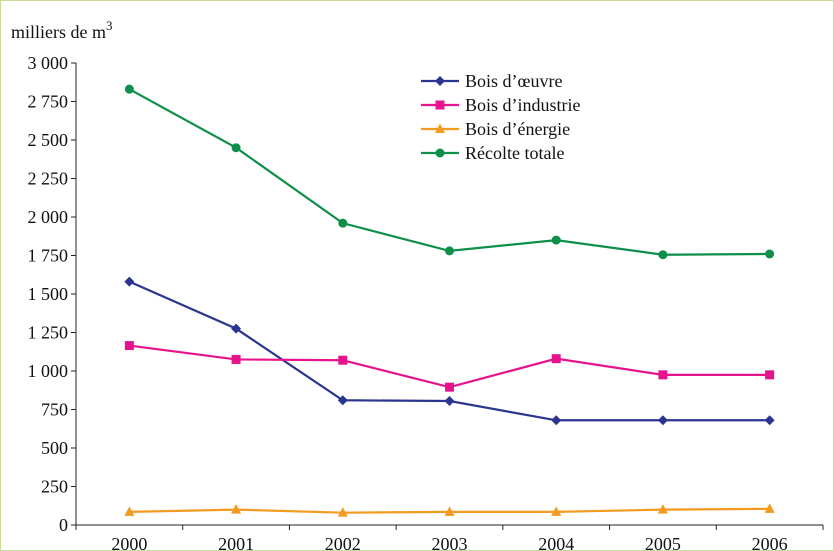 The width and height of the screenshot is (834, 551). Describe the element at coordinates (48, 371) in the screenshot. I see `y-tick-label: 1 000` at that location.